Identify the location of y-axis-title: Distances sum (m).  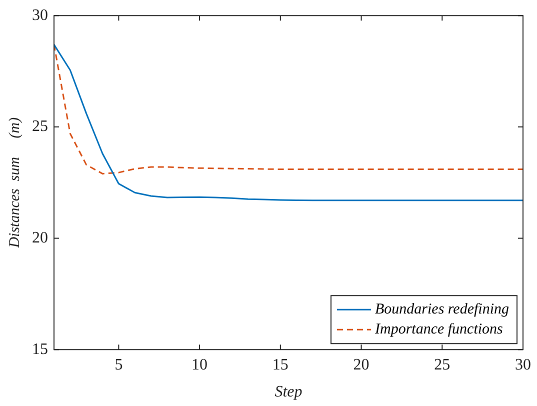
(14, 183).